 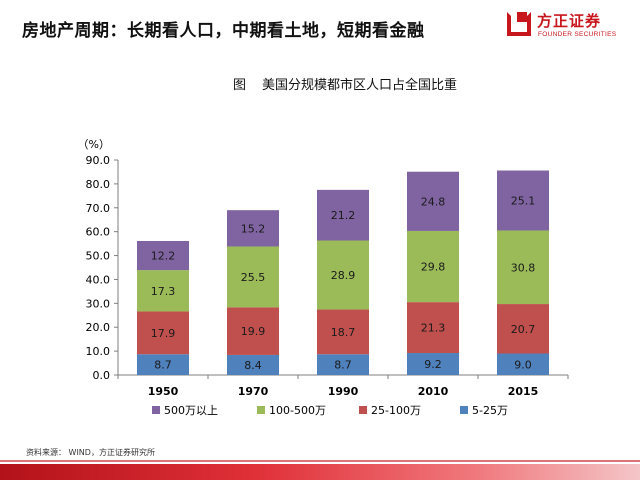 I want to click on y-tick-label: 20.0, so click(x=98, y=327).